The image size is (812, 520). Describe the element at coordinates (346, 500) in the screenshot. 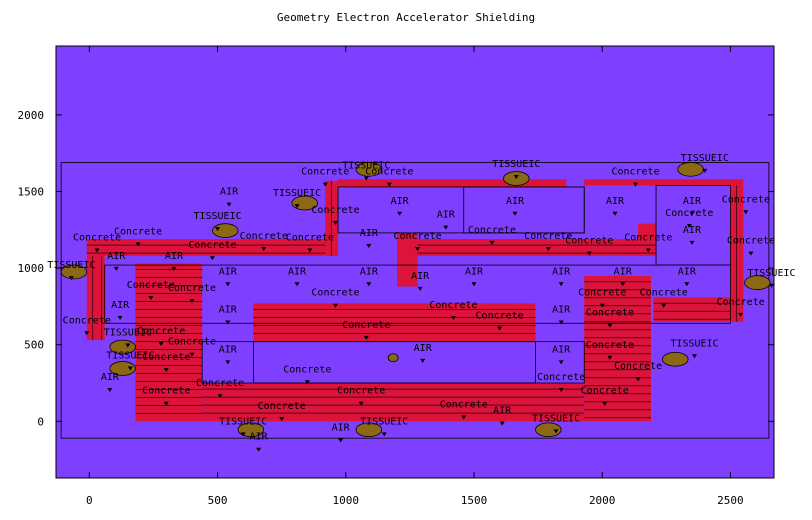

I see `x-tick-label: 1000` at that location.